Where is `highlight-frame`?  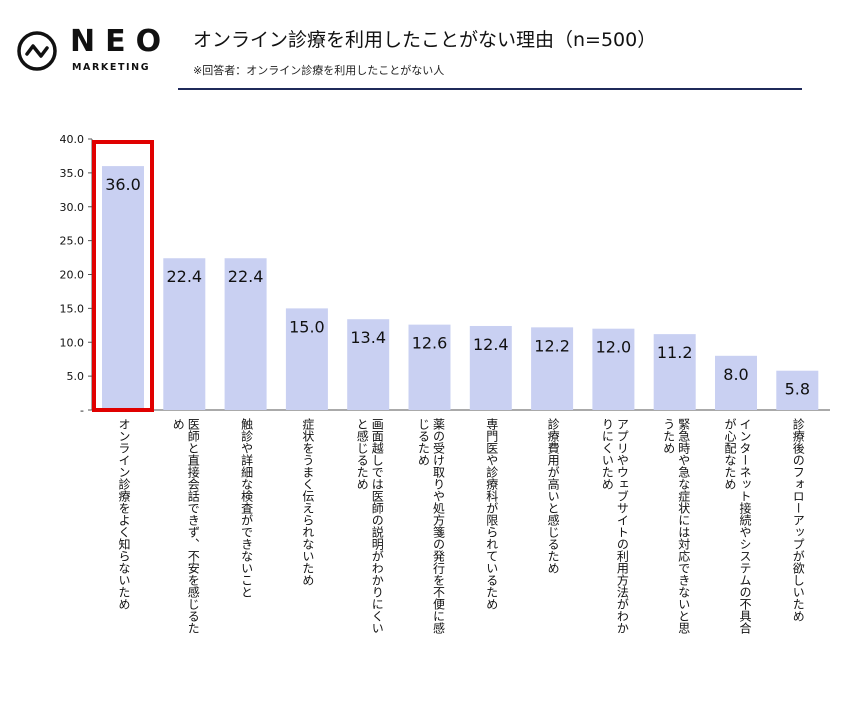 highlight-frame is located at coordinates (123, 276).